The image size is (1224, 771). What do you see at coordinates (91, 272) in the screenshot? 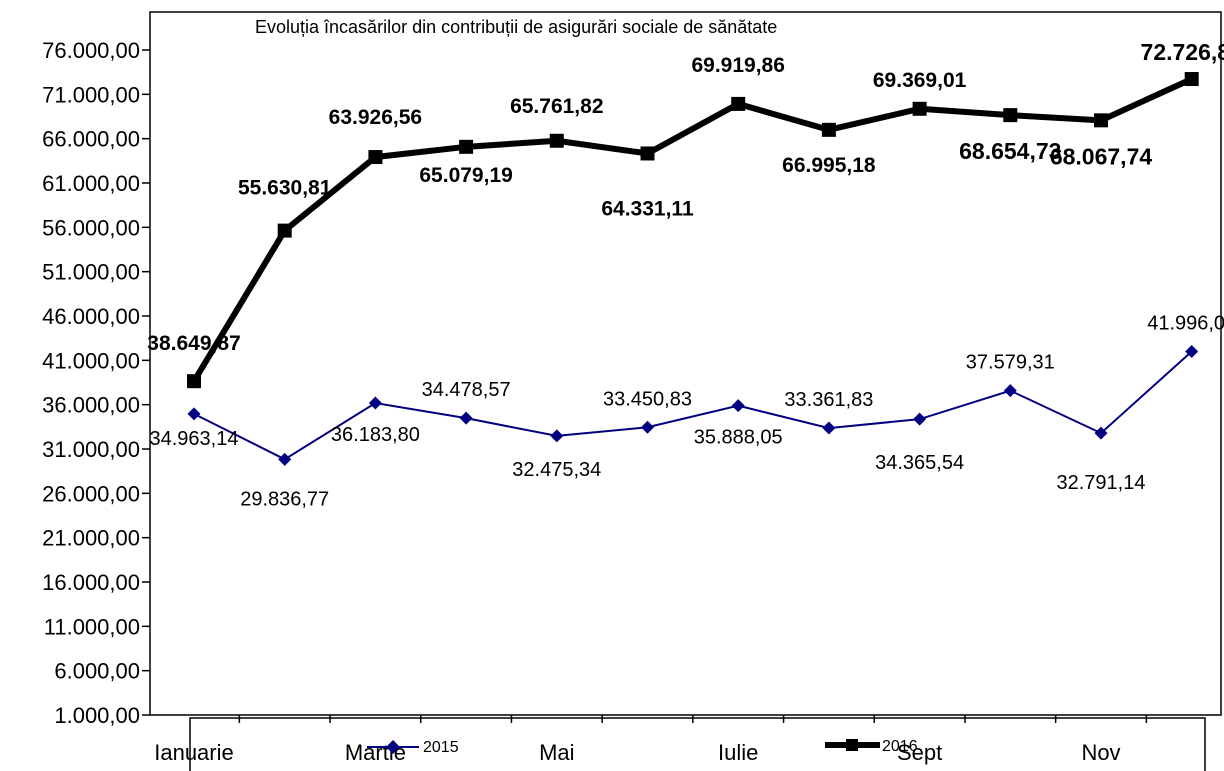
I see `y-tick-label: 51.000,00` at bounding box center [91, 272].